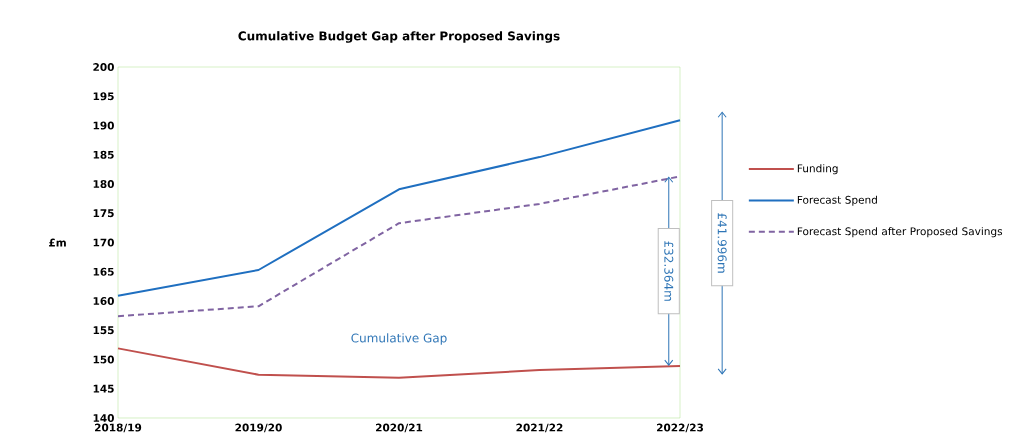  What do you see at coordinates (103, 213) in the screenshot?
I see `y-tick-label: 175` at bounding box center [103, 213].